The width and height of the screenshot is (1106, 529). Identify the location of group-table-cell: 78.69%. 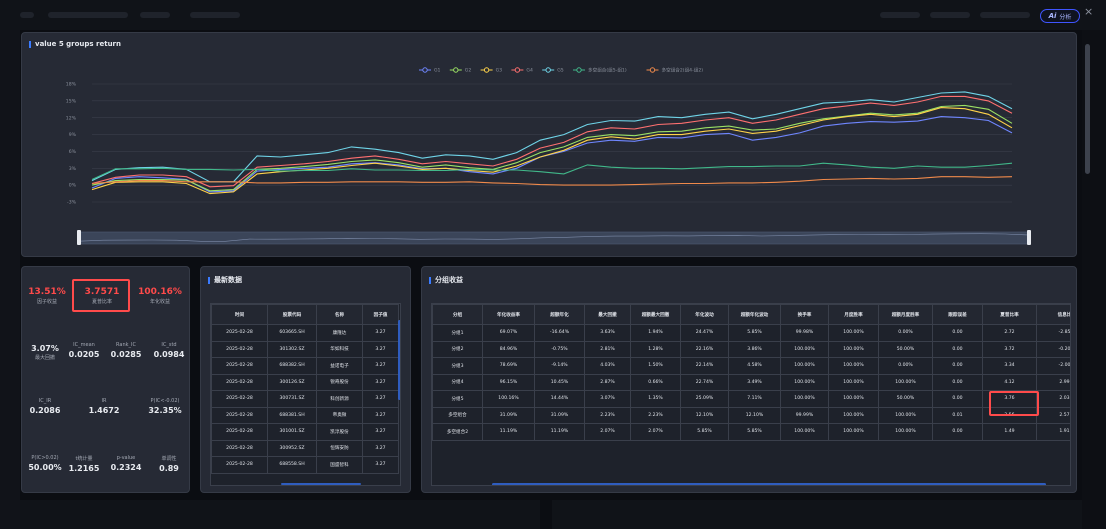
(508, 366).